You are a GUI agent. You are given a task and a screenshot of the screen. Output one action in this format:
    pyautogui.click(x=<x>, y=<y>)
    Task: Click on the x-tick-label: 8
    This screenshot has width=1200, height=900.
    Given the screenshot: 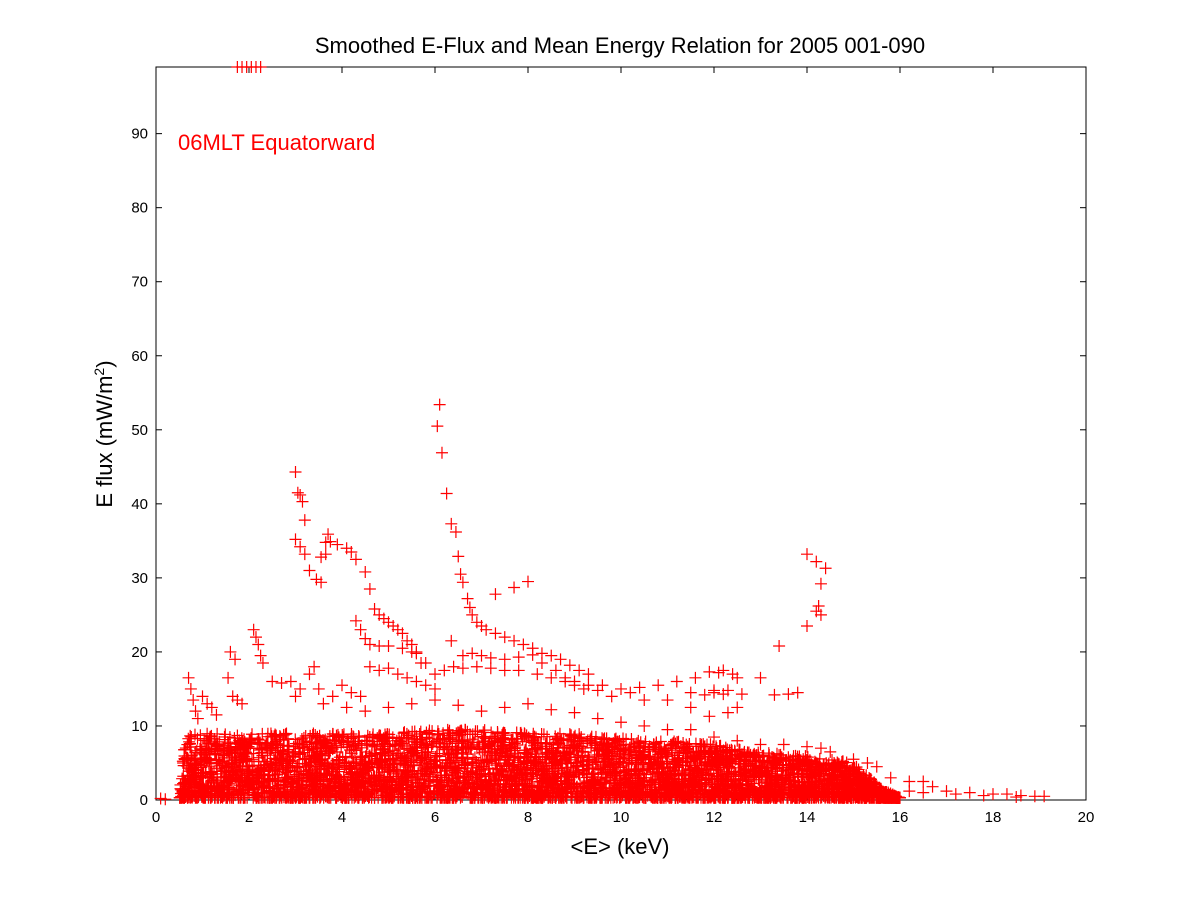 What is the action you would take?
    pyautogui.click(x=528, y=817)
    